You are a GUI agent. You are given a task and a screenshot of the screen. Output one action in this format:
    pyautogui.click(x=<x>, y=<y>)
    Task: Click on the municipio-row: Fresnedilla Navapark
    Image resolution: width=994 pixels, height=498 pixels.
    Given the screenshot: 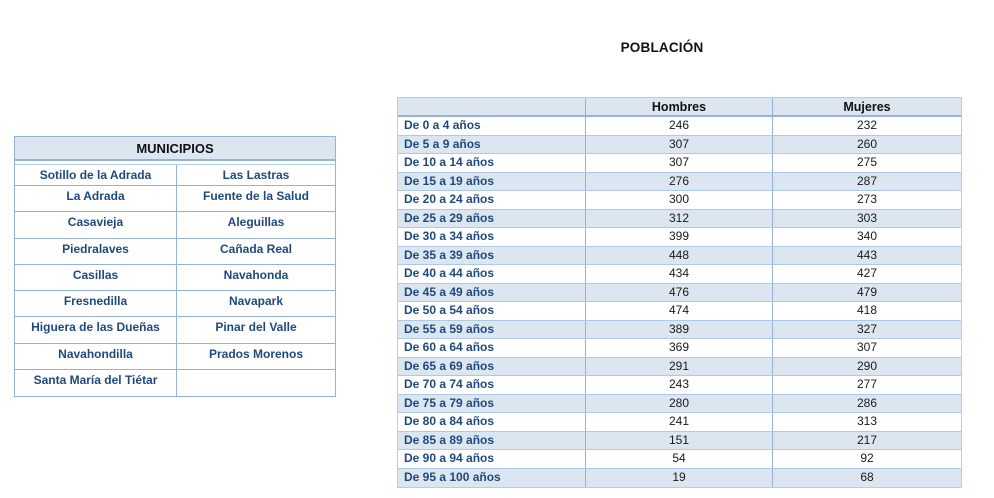 What is the action you would take?
    pyautogui.click(x=175, y=304)
    